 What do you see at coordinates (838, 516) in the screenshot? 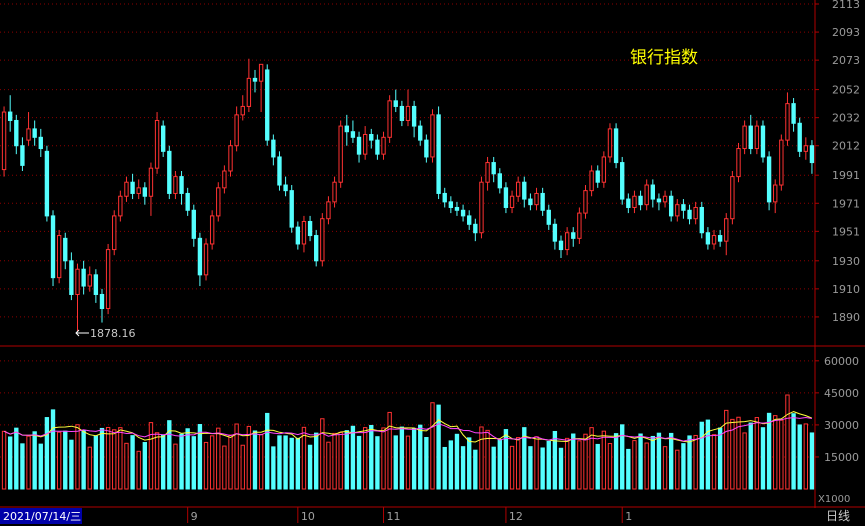
I see `period-label: 日线` at bounding box center [838, 516].